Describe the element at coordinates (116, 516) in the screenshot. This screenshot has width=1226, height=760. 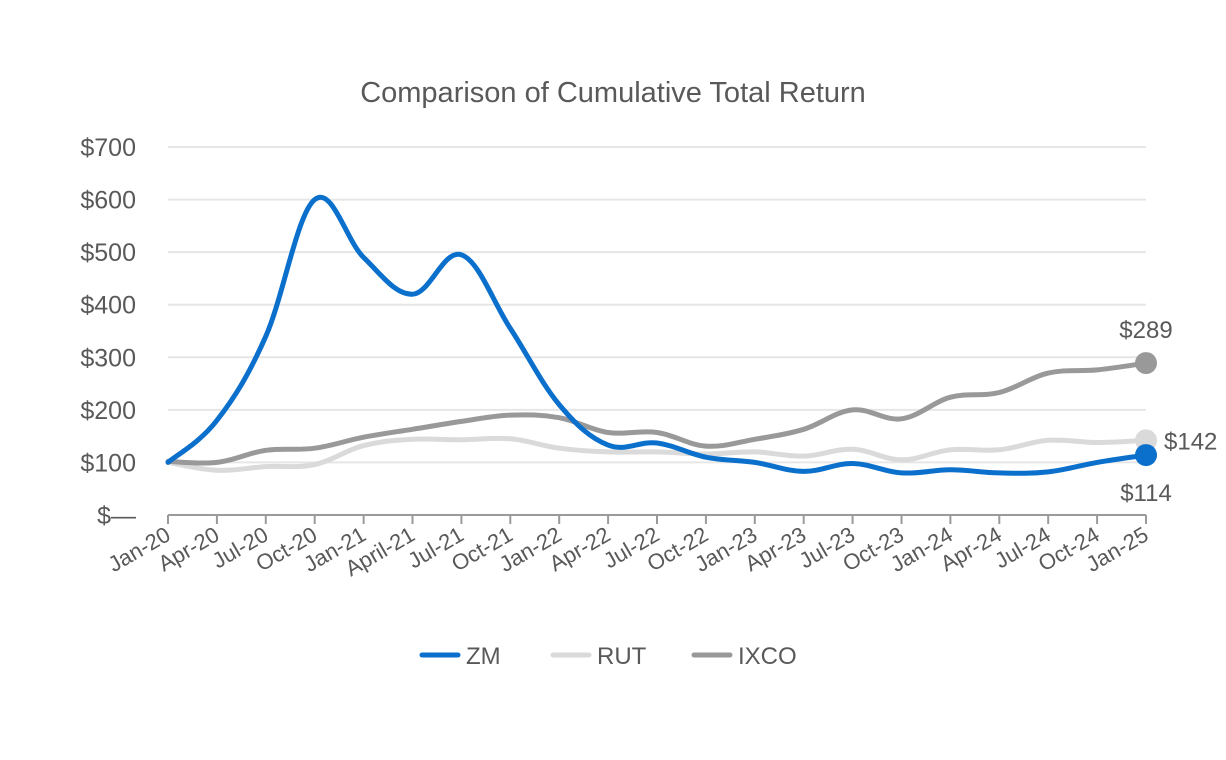
I see `y-tick-label: $—` at that location.